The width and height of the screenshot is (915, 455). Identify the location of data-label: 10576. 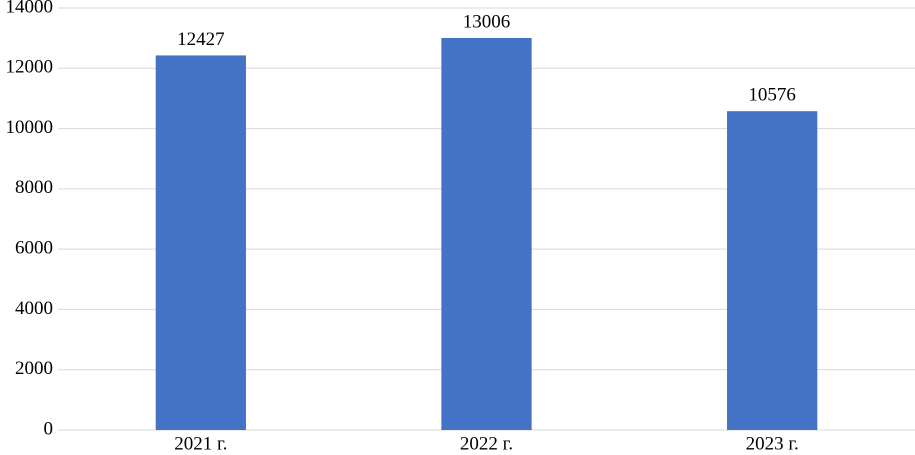
(772, 95).